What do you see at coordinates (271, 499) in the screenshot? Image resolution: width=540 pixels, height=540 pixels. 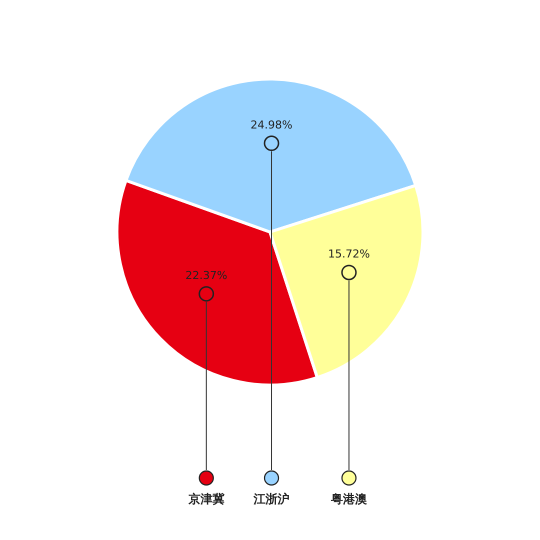 I see `legend-label: 江浙沪` at bounding box center [271, 499].